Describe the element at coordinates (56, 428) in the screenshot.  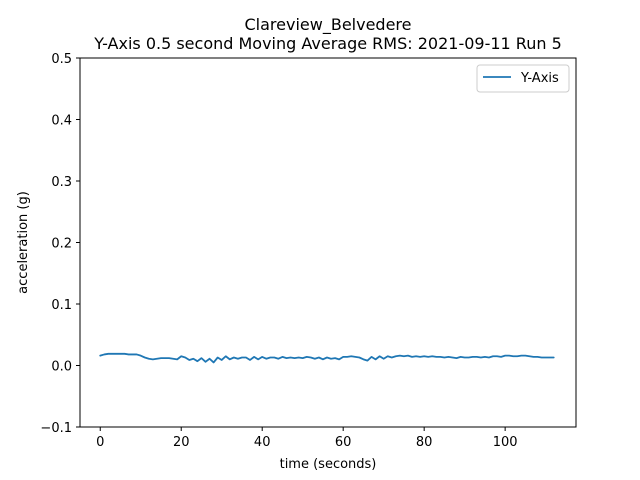
I see `y-tick-label: −0.1` at that location.